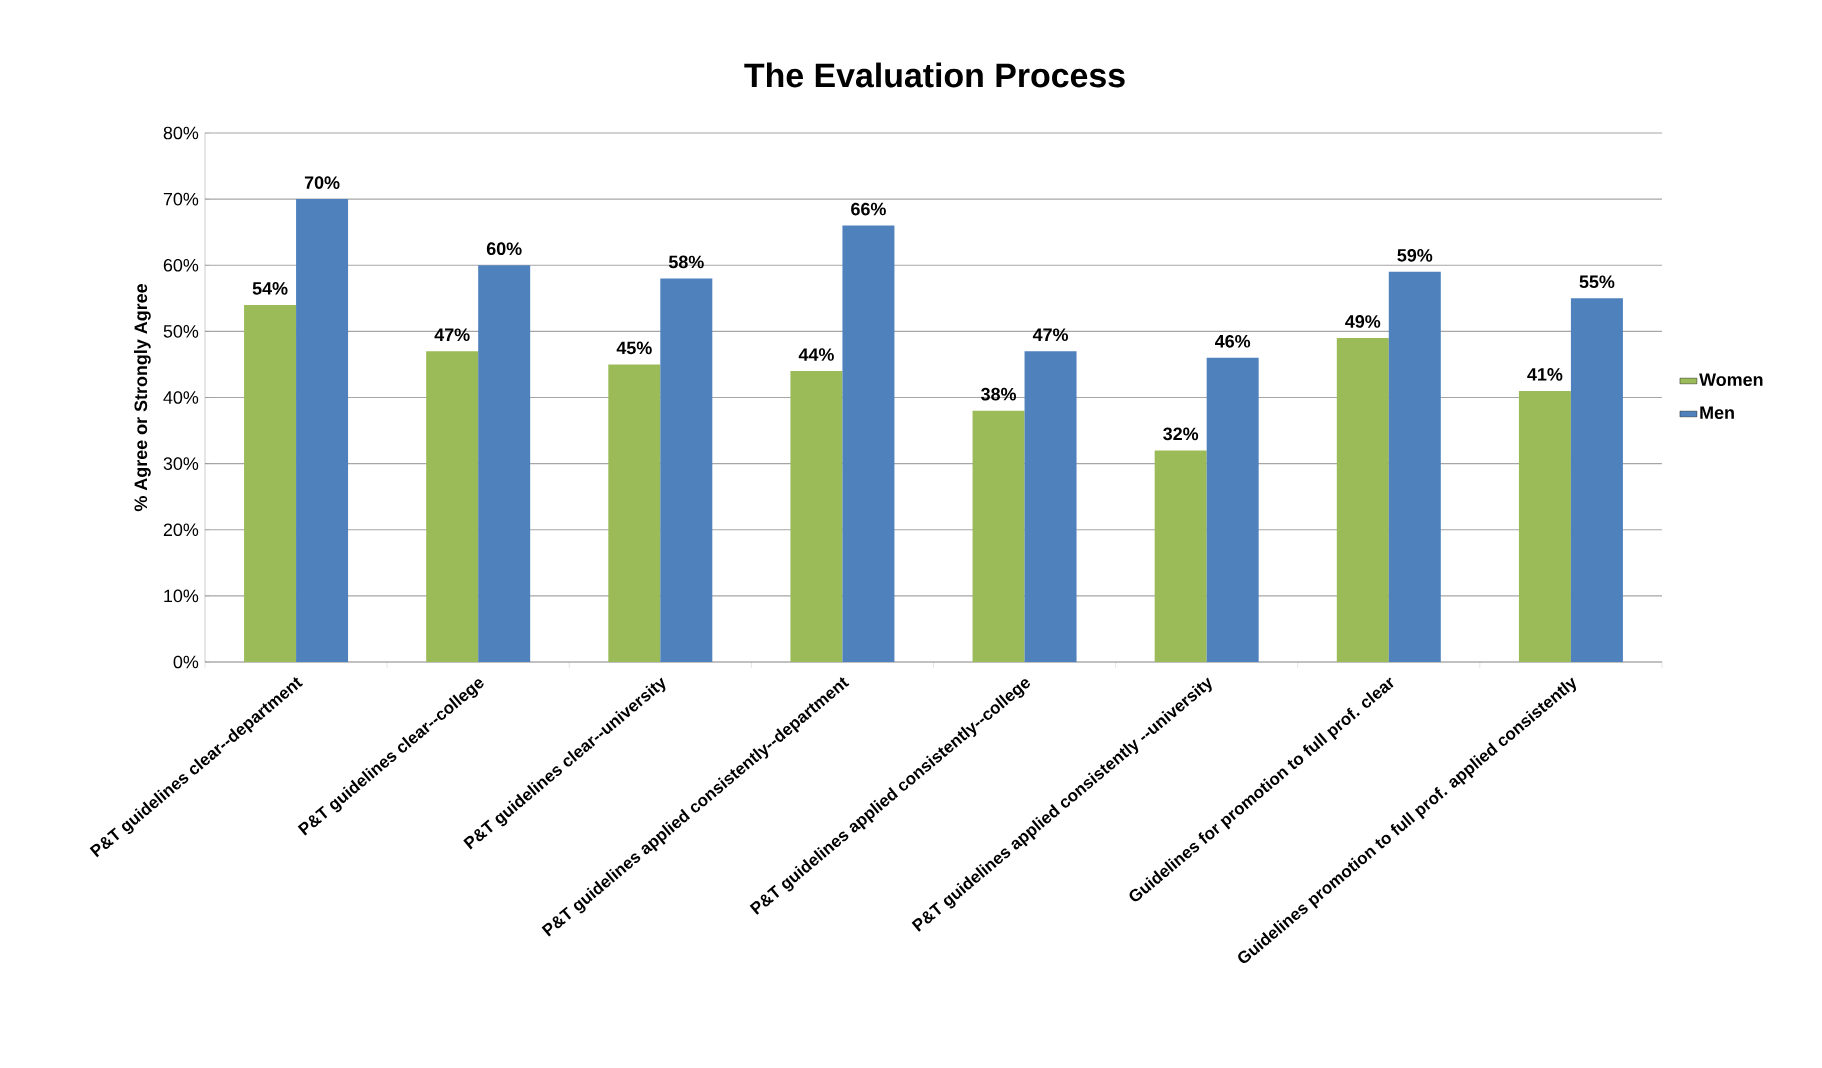 The image size is (1822, 1068). What do you see at coordinates (868, 209) in the screenshot?
I see `data-label: 66%` at bounding box center [868, 209].